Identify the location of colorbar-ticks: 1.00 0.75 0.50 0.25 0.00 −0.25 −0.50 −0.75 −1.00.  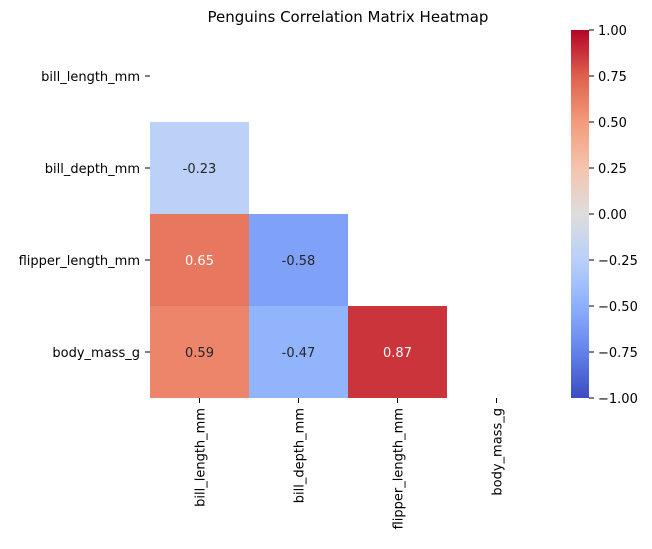
(613, 215).